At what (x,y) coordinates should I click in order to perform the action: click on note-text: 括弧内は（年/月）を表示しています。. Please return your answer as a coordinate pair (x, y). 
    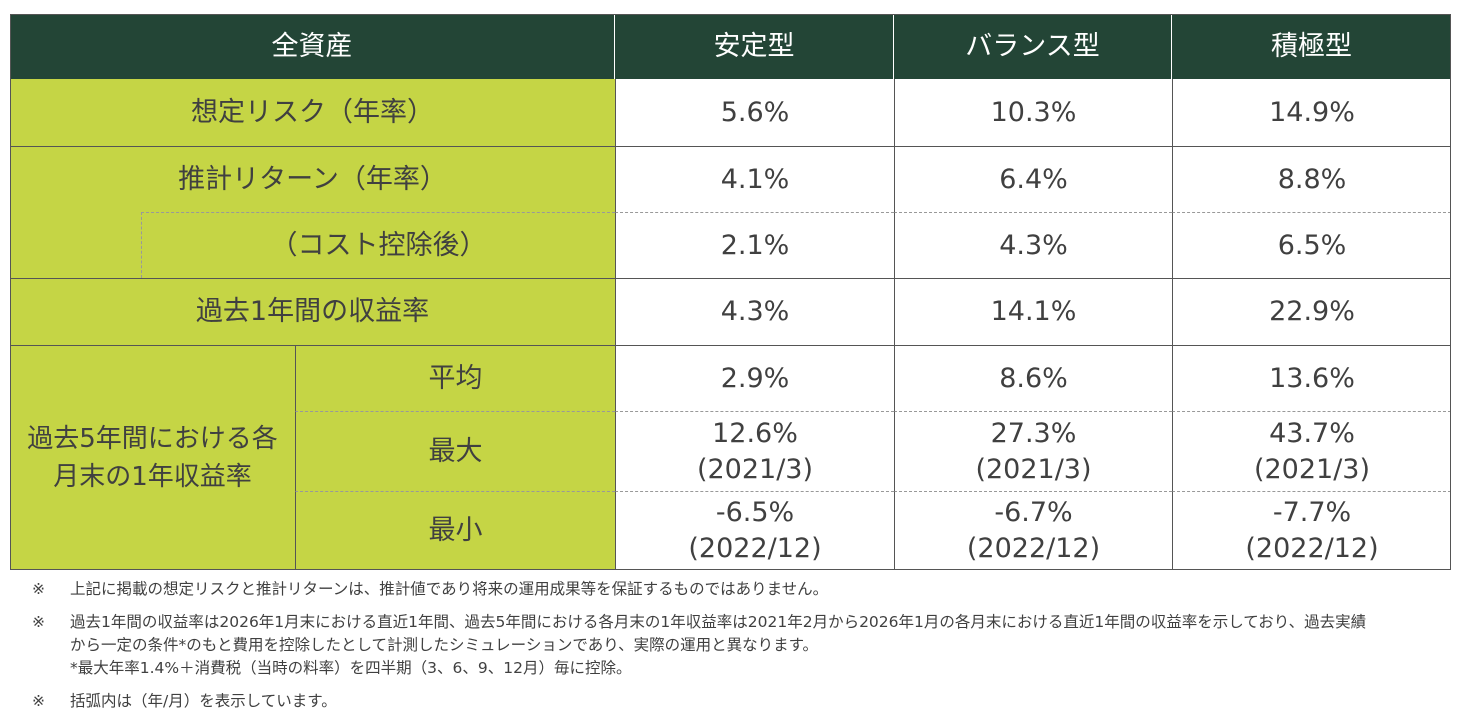
    Looking at the image, I should click on (203, 701).